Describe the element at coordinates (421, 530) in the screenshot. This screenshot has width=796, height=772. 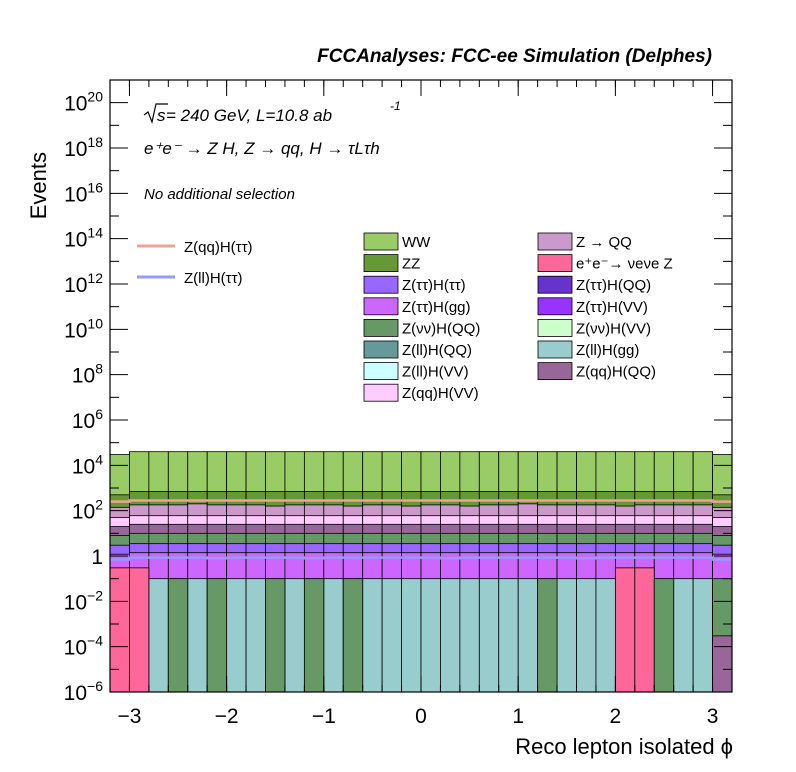
I see `signal-lines` at that location.